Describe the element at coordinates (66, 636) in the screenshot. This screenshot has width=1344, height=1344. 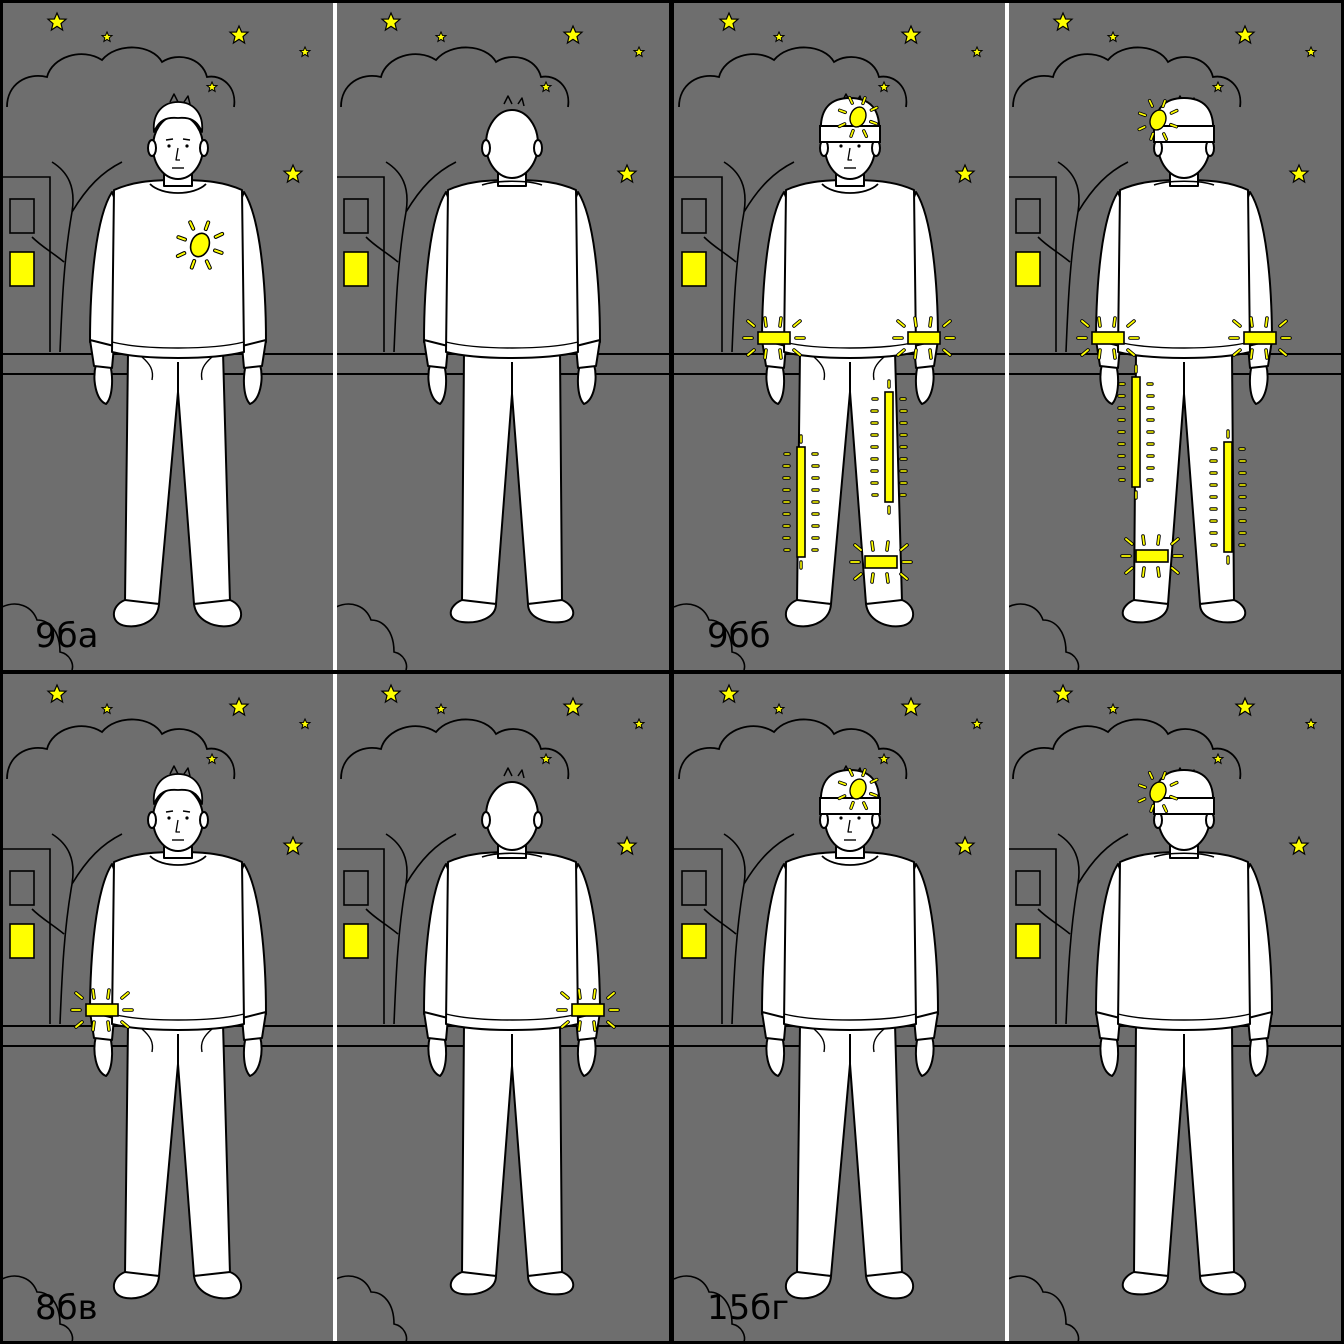
I see `panel-label: 9ба` at that location.